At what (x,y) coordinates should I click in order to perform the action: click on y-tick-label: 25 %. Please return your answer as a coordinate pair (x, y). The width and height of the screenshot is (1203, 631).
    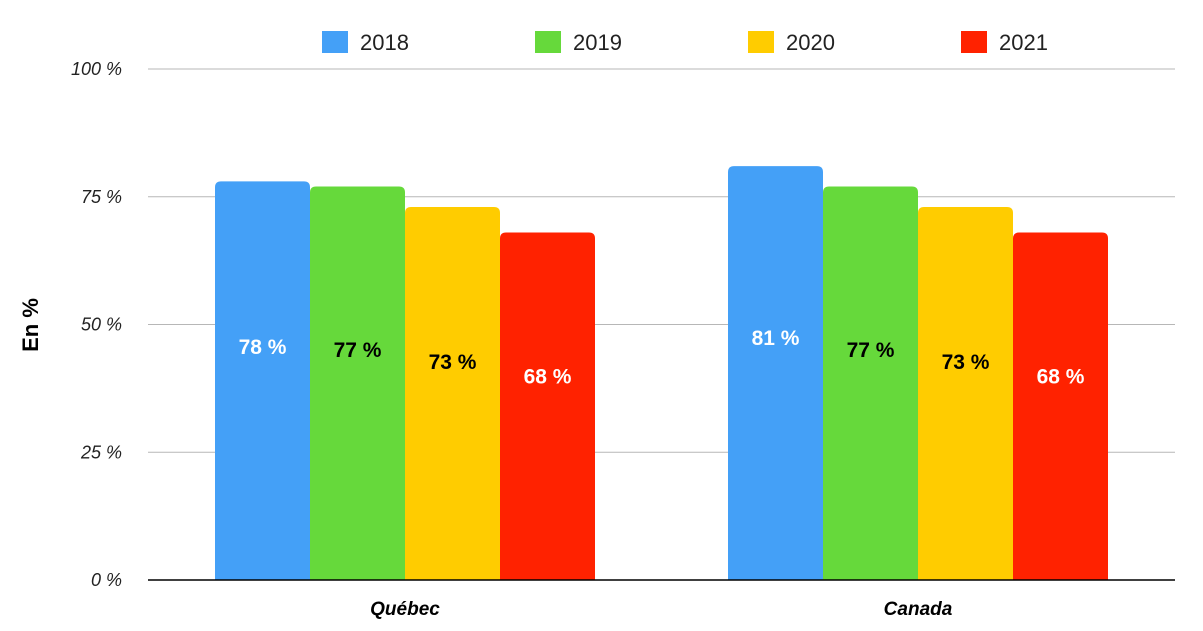
    Looking at the image, I should click on (101, 452).